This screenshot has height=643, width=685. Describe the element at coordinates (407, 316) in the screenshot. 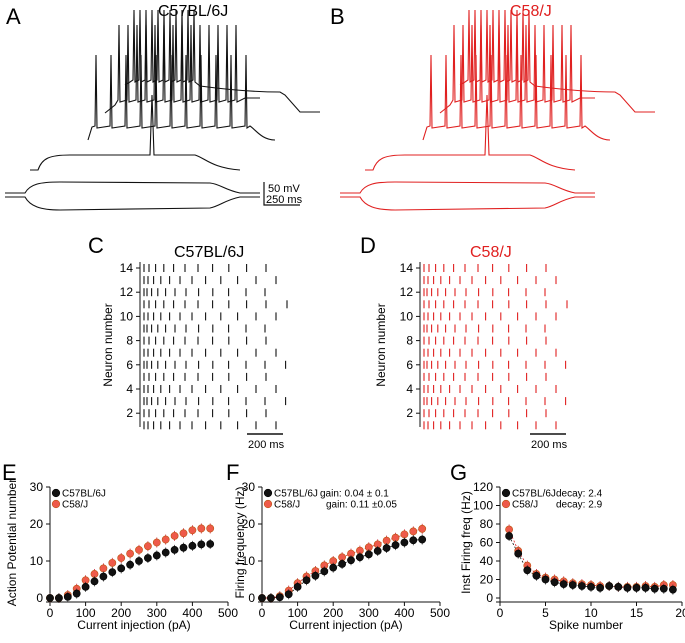

I see `raster-ytick-label: 10` at that location.